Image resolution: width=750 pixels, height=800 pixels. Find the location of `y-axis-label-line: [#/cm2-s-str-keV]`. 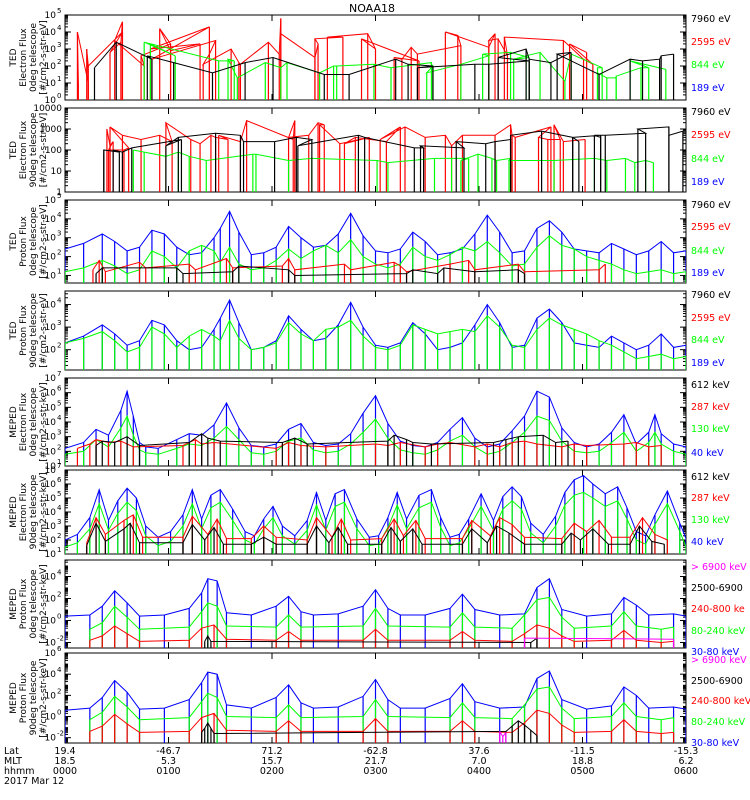

y-axis-label-line: [#/cm2-s-str-keV] is located at coordinates (44, 603).